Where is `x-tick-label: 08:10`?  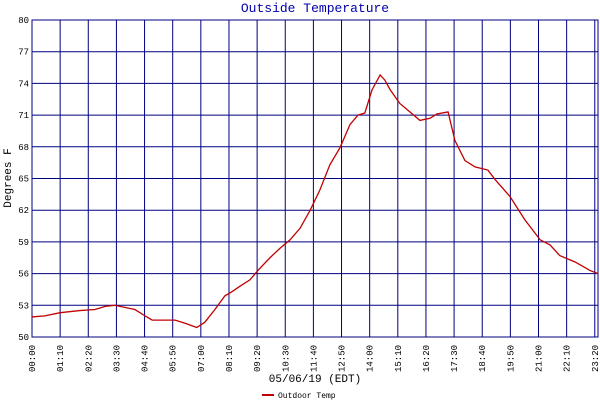
x-tick-label: 08:10 is located at coordinates (230, 358).